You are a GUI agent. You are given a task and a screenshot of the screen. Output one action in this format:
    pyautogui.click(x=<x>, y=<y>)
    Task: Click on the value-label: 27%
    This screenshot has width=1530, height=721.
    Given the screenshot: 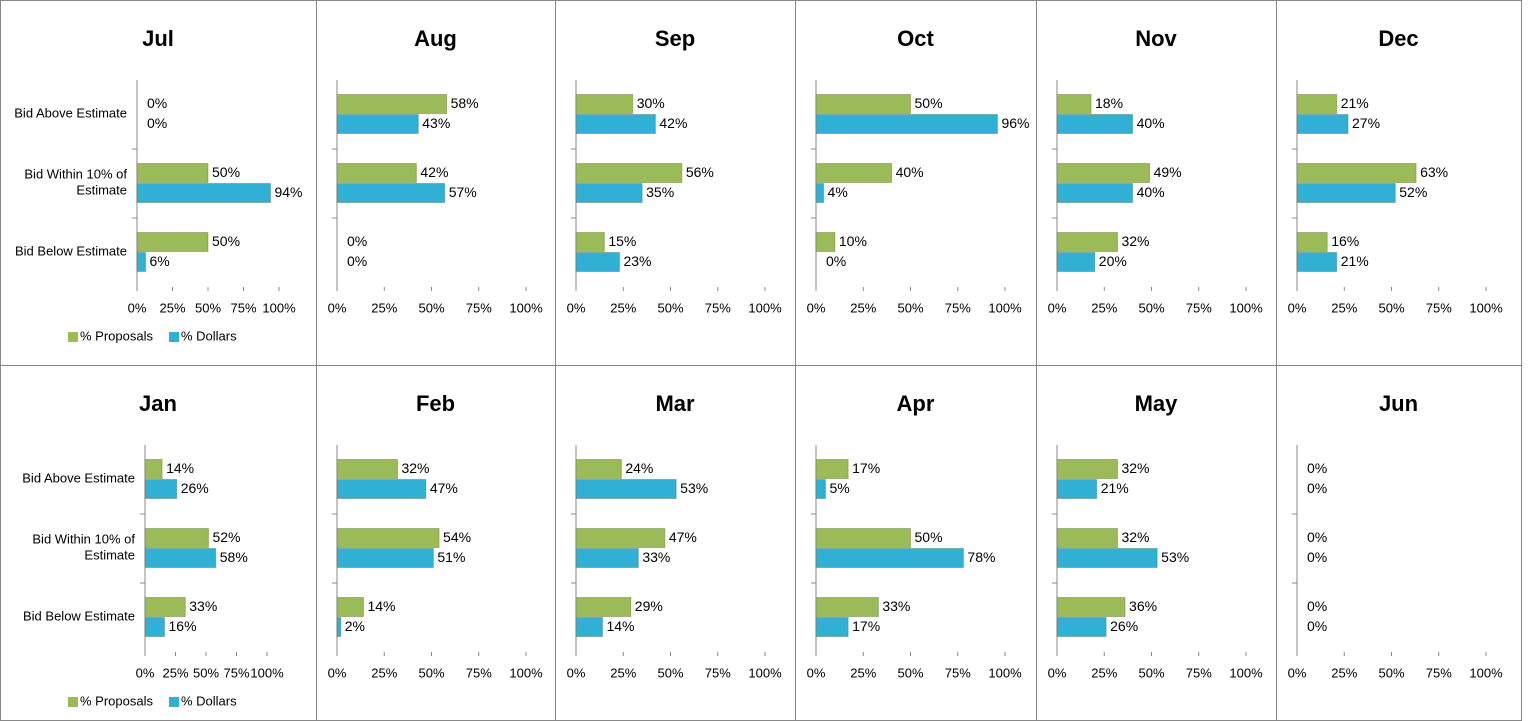 What is the action you would take?
    pyautogui.click(x=1366, y=123)
    